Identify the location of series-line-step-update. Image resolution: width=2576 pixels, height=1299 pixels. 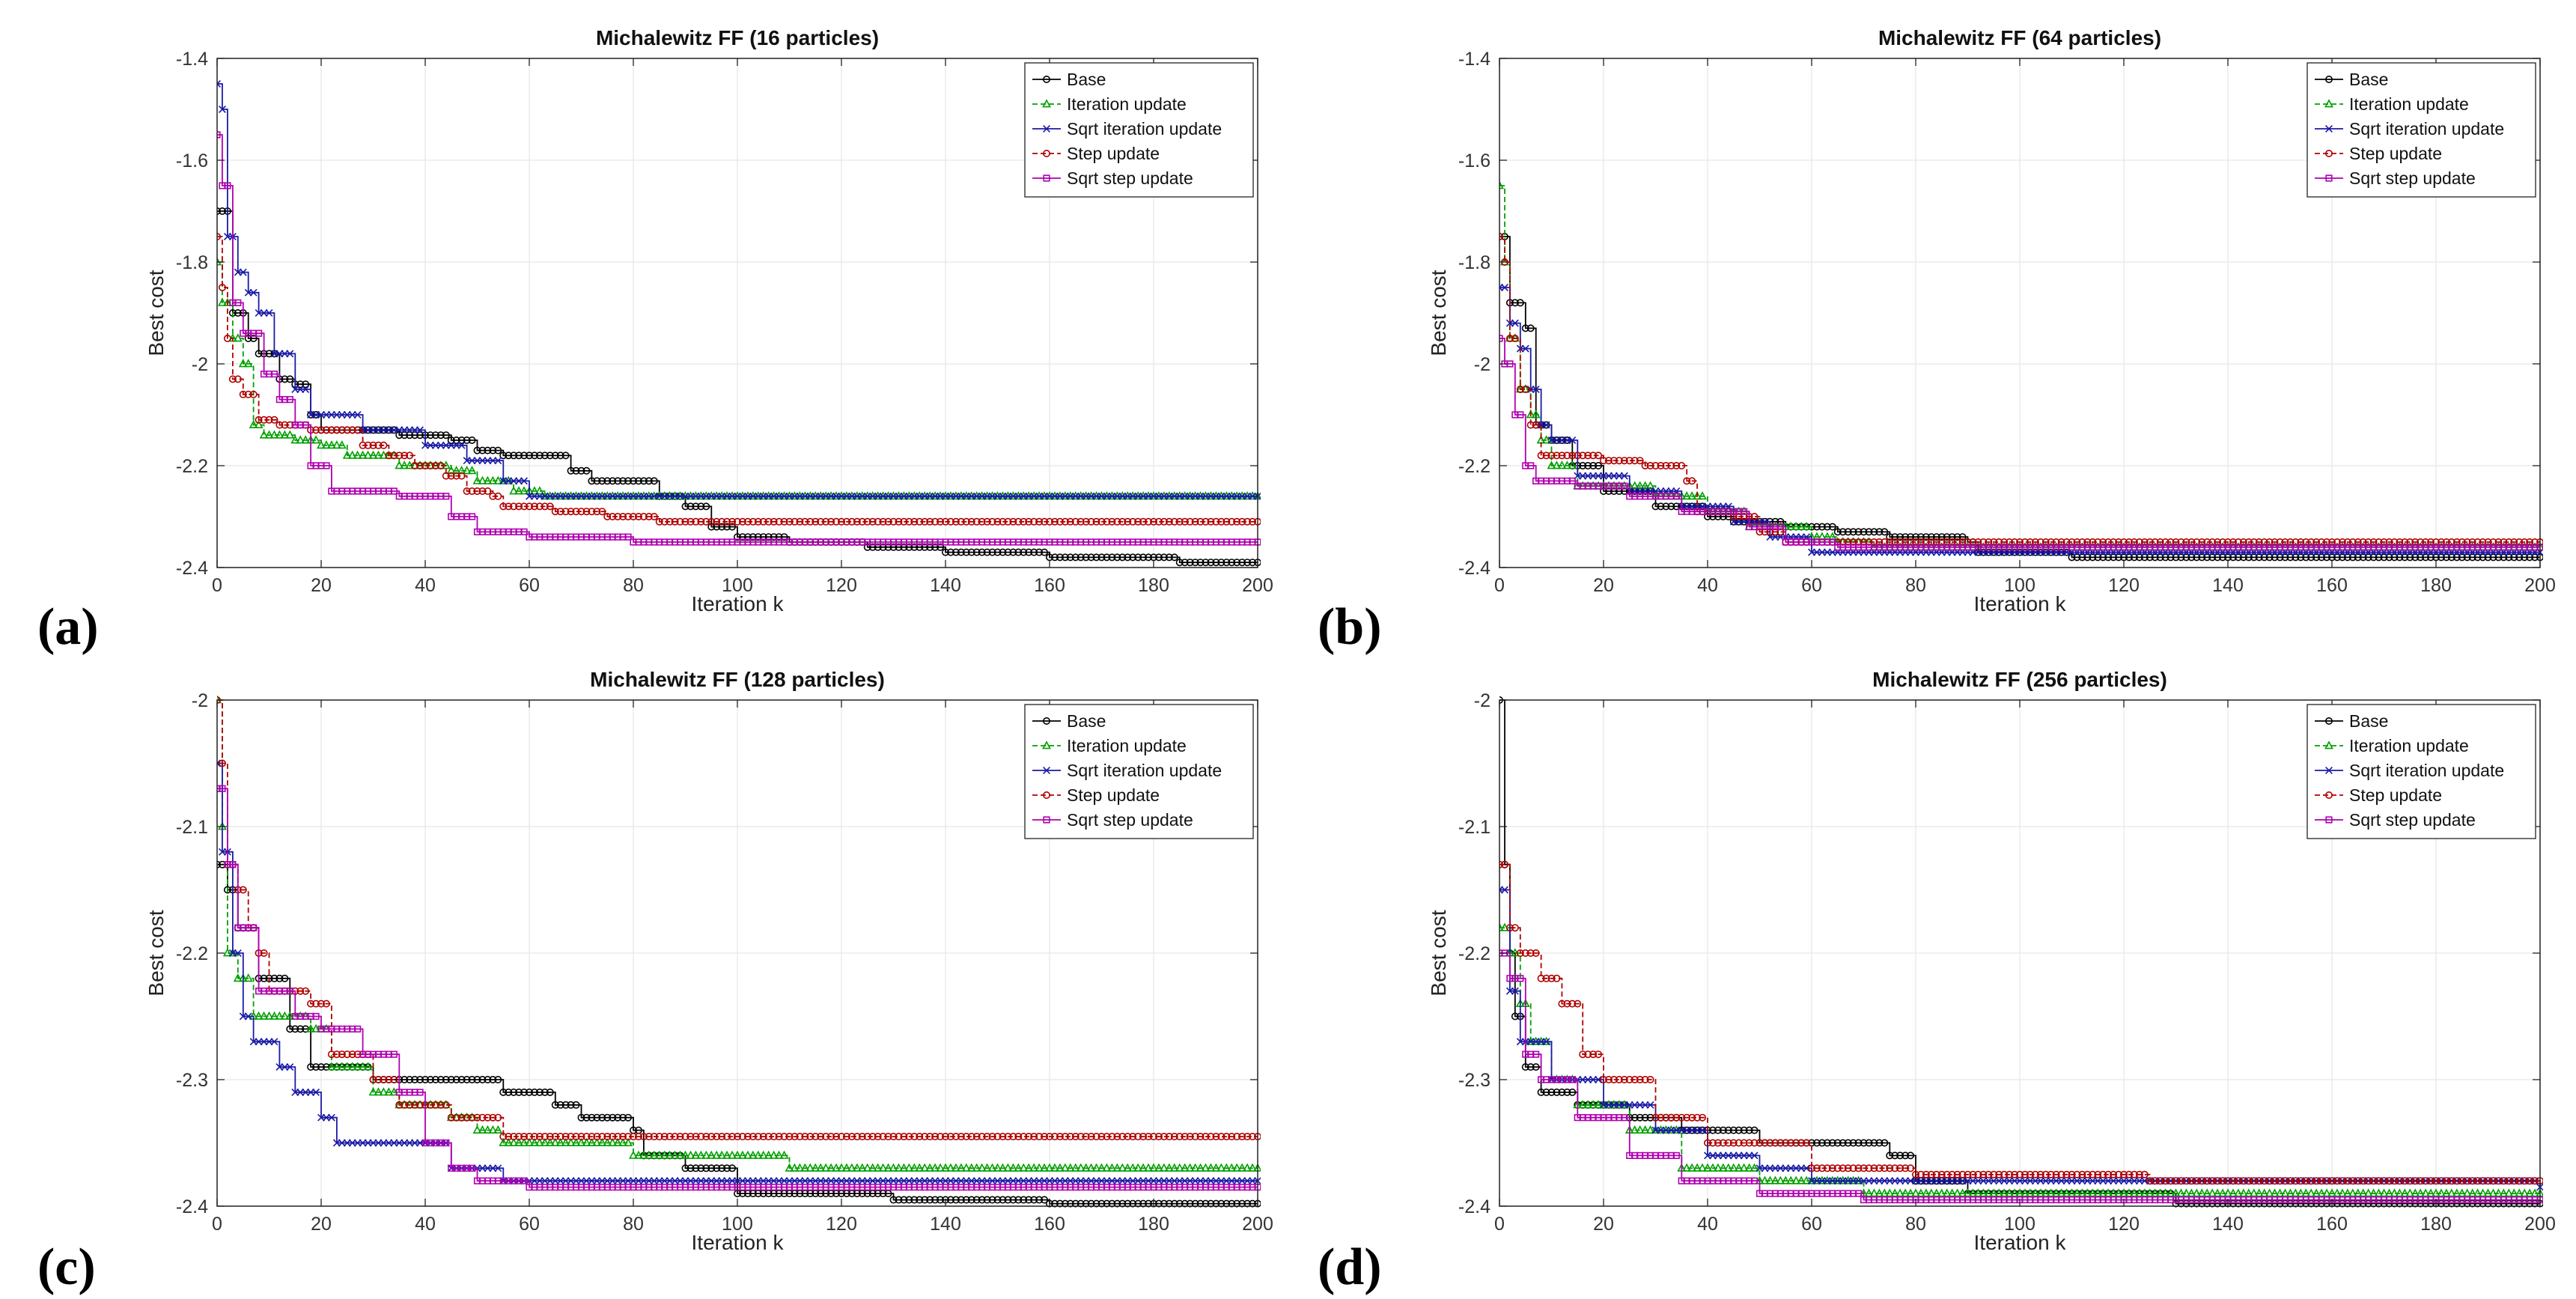
(2019, 1022).